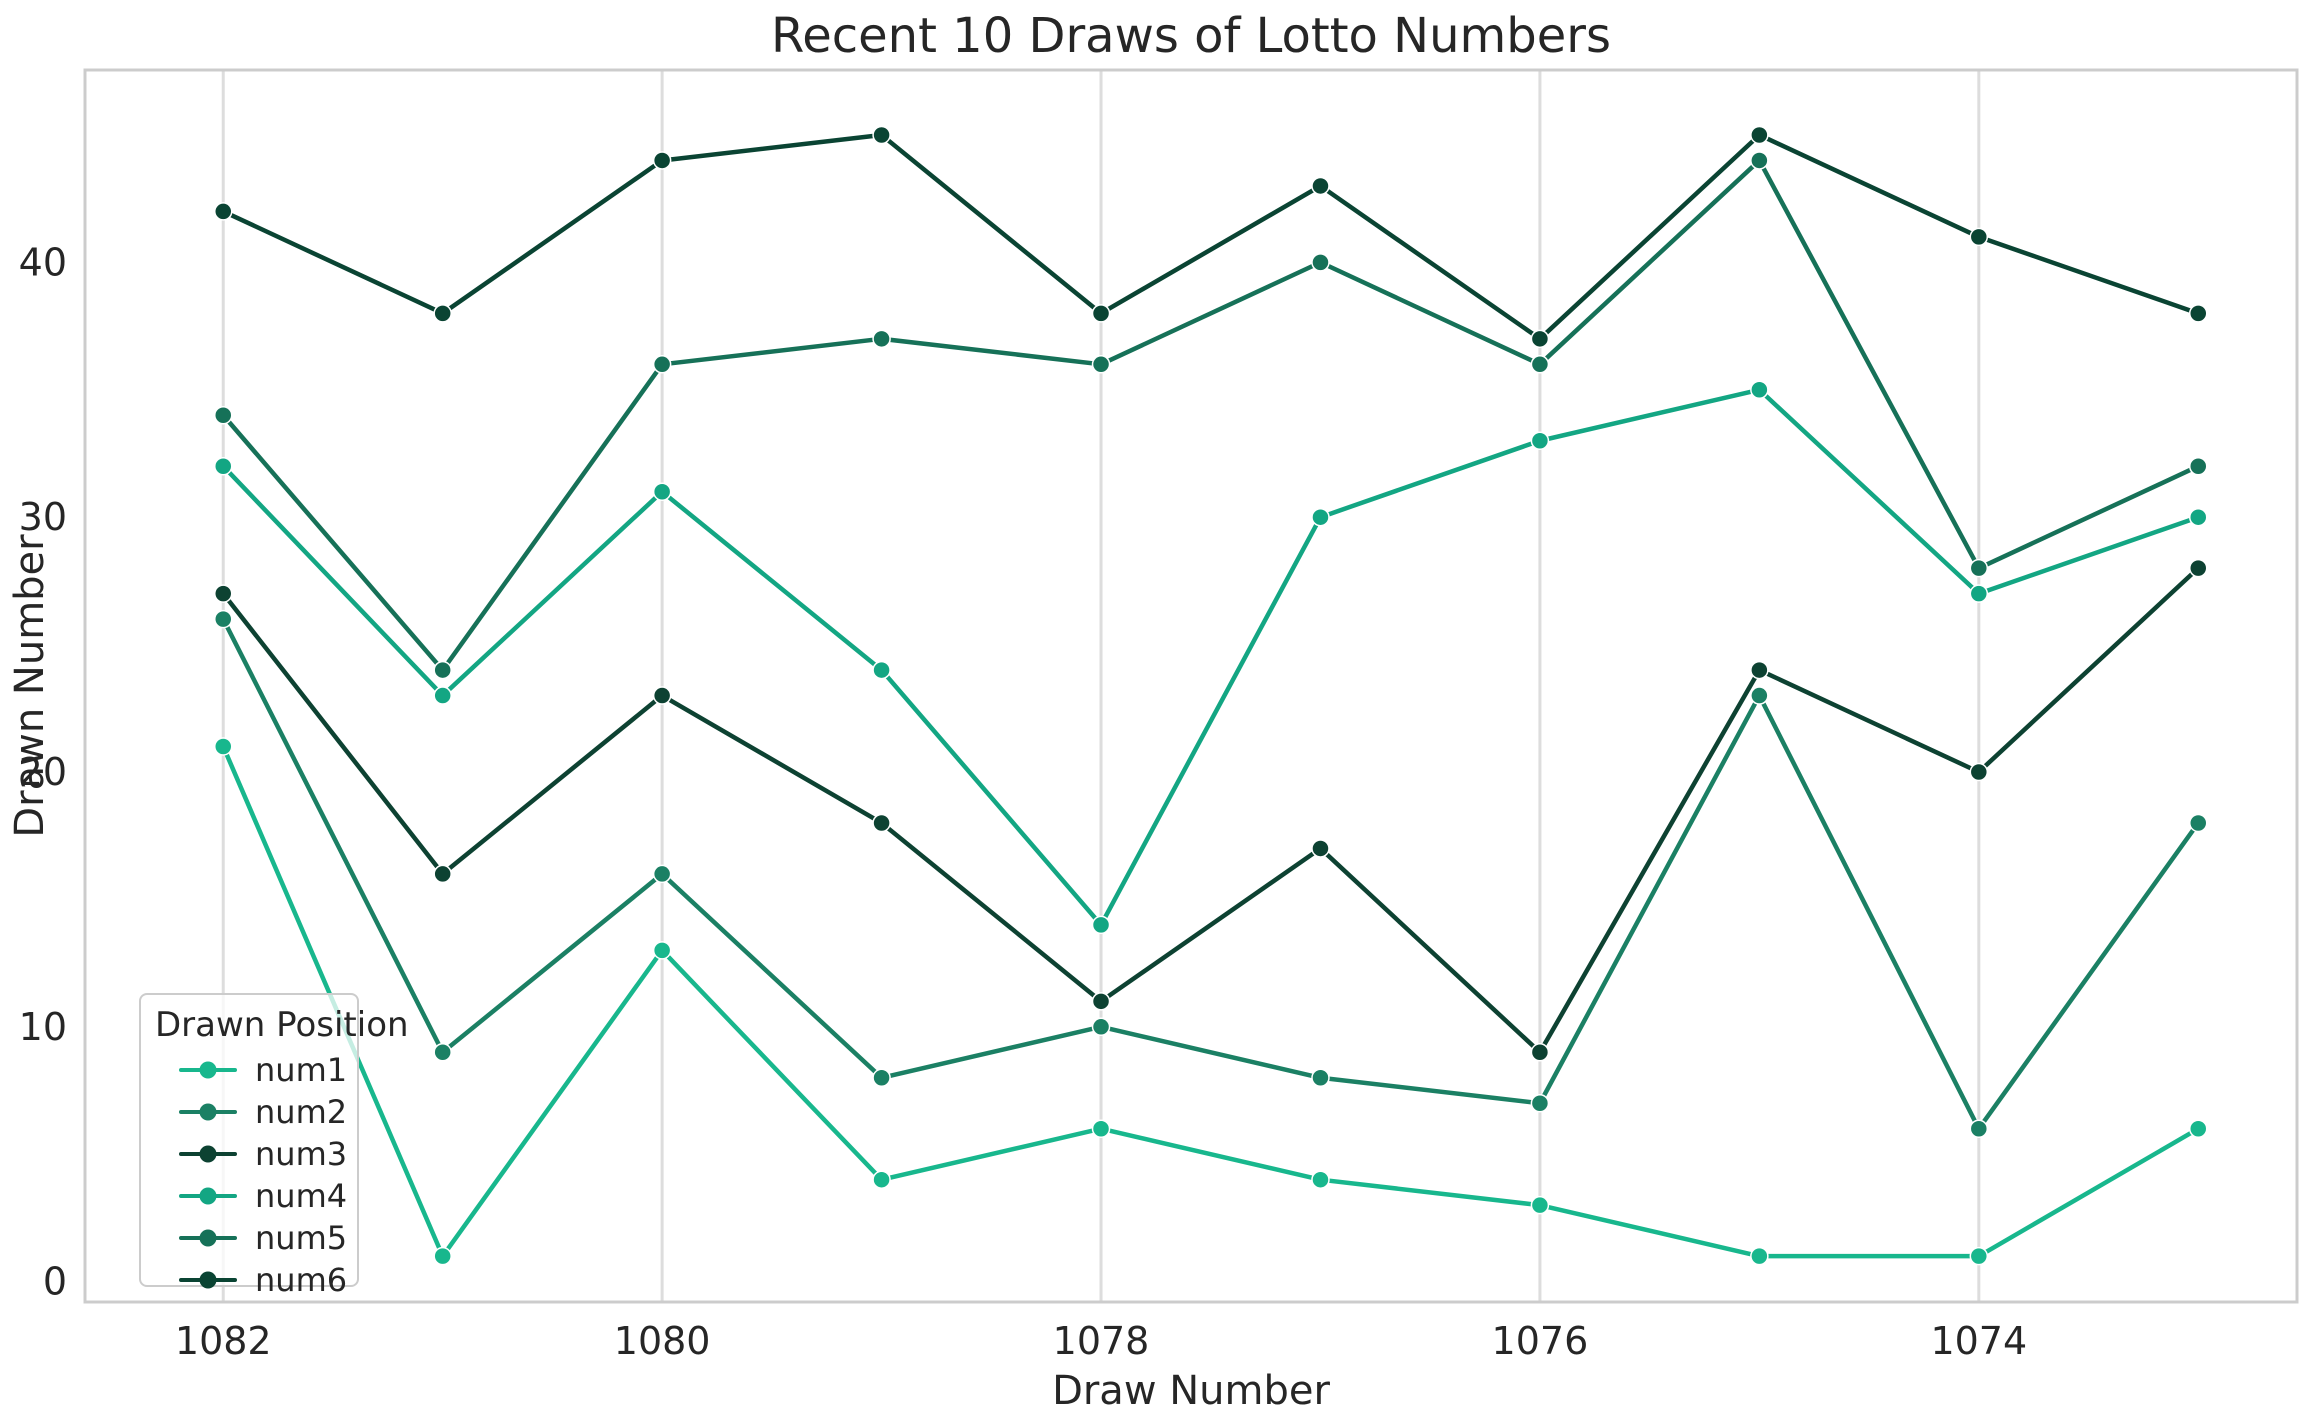  What do you see at coordinates (1978, 1341) in the screenshot?
I see `x-tick-label: 1074` at bounding box center [1978, 1341].